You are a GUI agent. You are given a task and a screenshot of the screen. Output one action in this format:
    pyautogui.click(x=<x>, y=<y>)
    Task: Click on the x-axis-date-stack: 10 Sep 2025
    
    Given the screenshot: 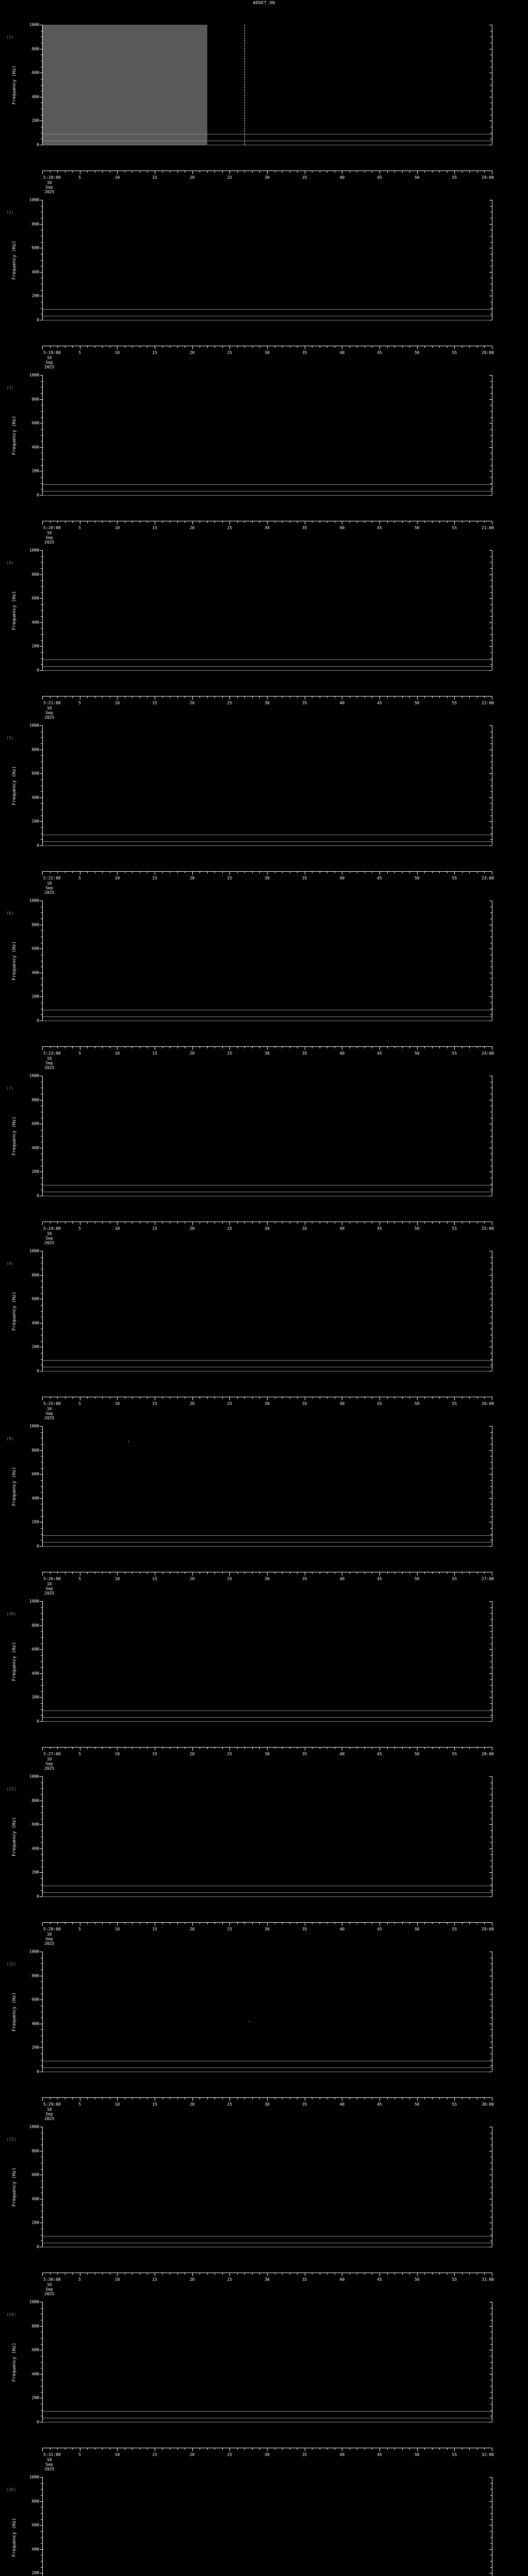 What is the action you would take?
    pyautogui.click(x=49, y=2289)
    